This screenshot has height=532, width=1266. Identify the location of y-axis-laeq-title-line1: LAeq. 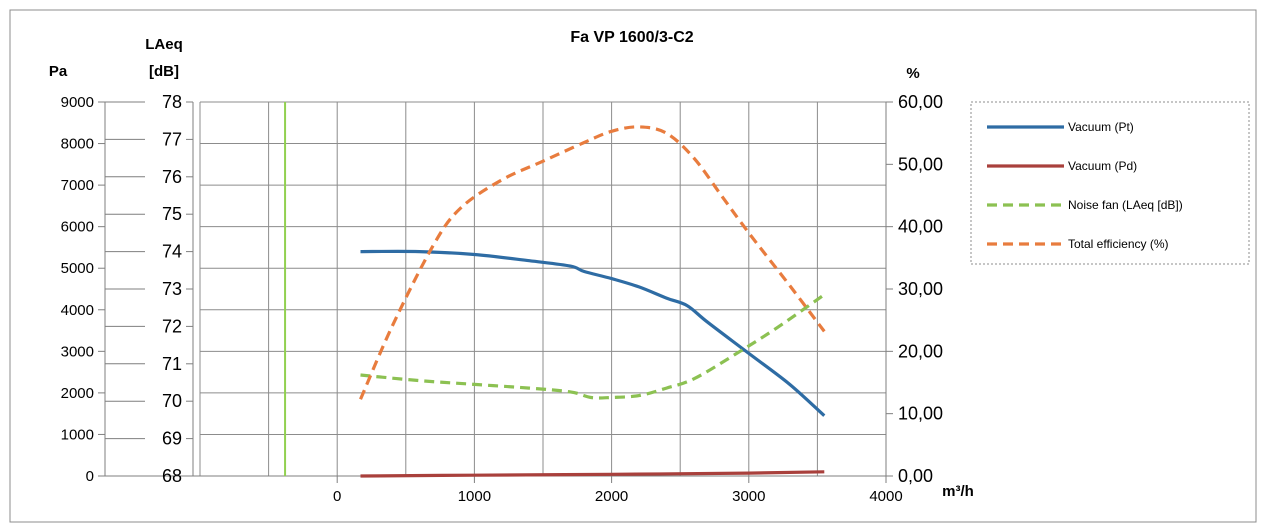
(164, 44).